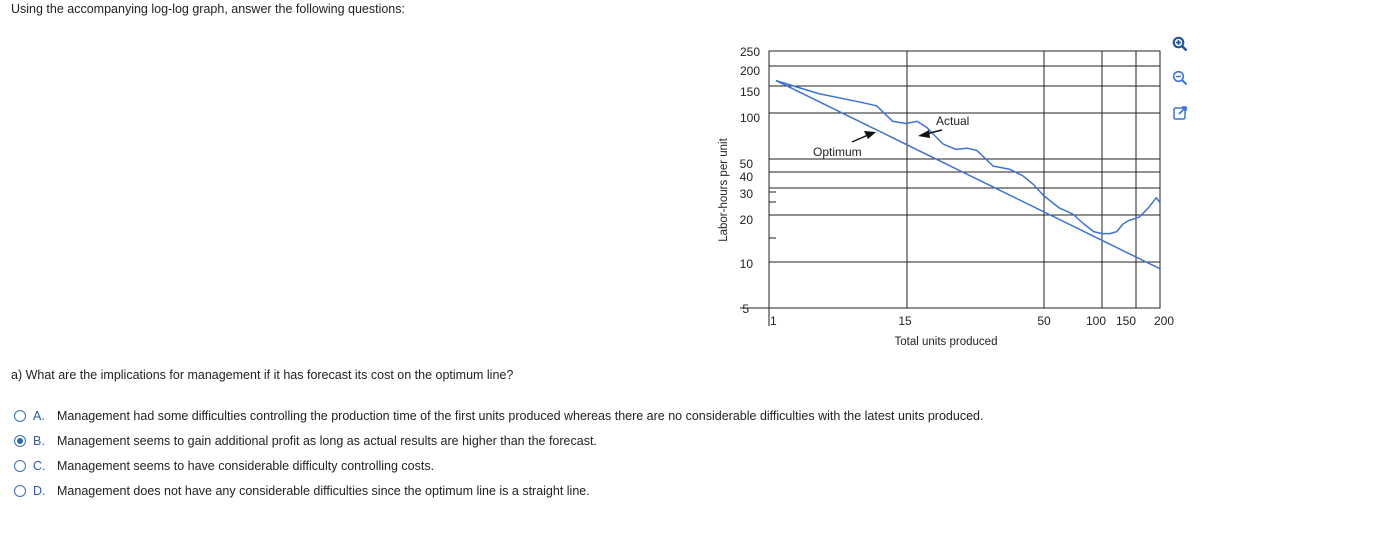 The height and width of the screenshot is (535, 1387). I want to click on y-tick-label: 100, so click(750, 118).